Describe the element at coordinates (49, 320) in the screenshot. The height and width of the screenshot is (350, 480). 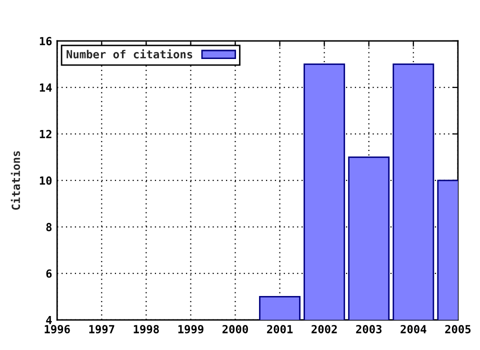
I see `y-tick-label: 4` at that location.